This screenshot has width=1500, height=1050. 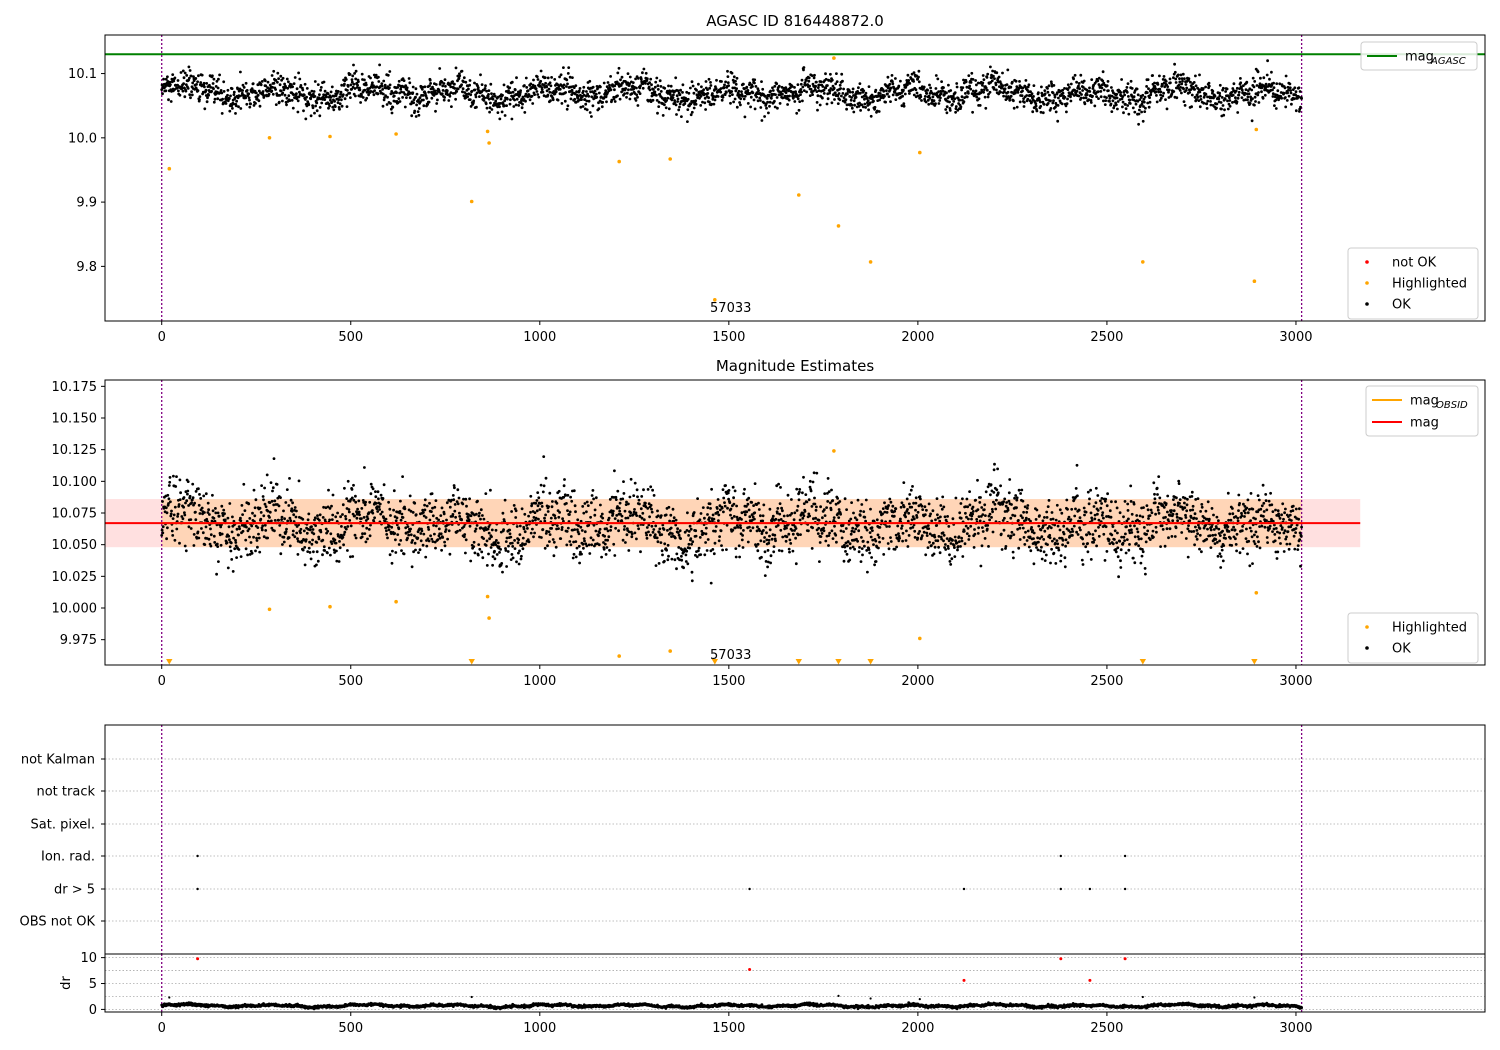 What do you see at coordinates (799, 195) in the screenshot?
I see `highlighted-point` at bounding box center [799, 195].